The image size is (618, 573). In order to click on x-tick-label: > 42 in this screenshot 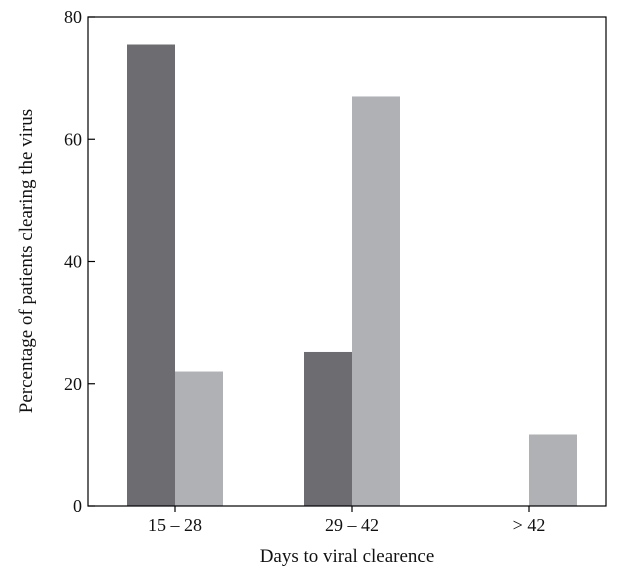, I will do `click(529, 525)`.